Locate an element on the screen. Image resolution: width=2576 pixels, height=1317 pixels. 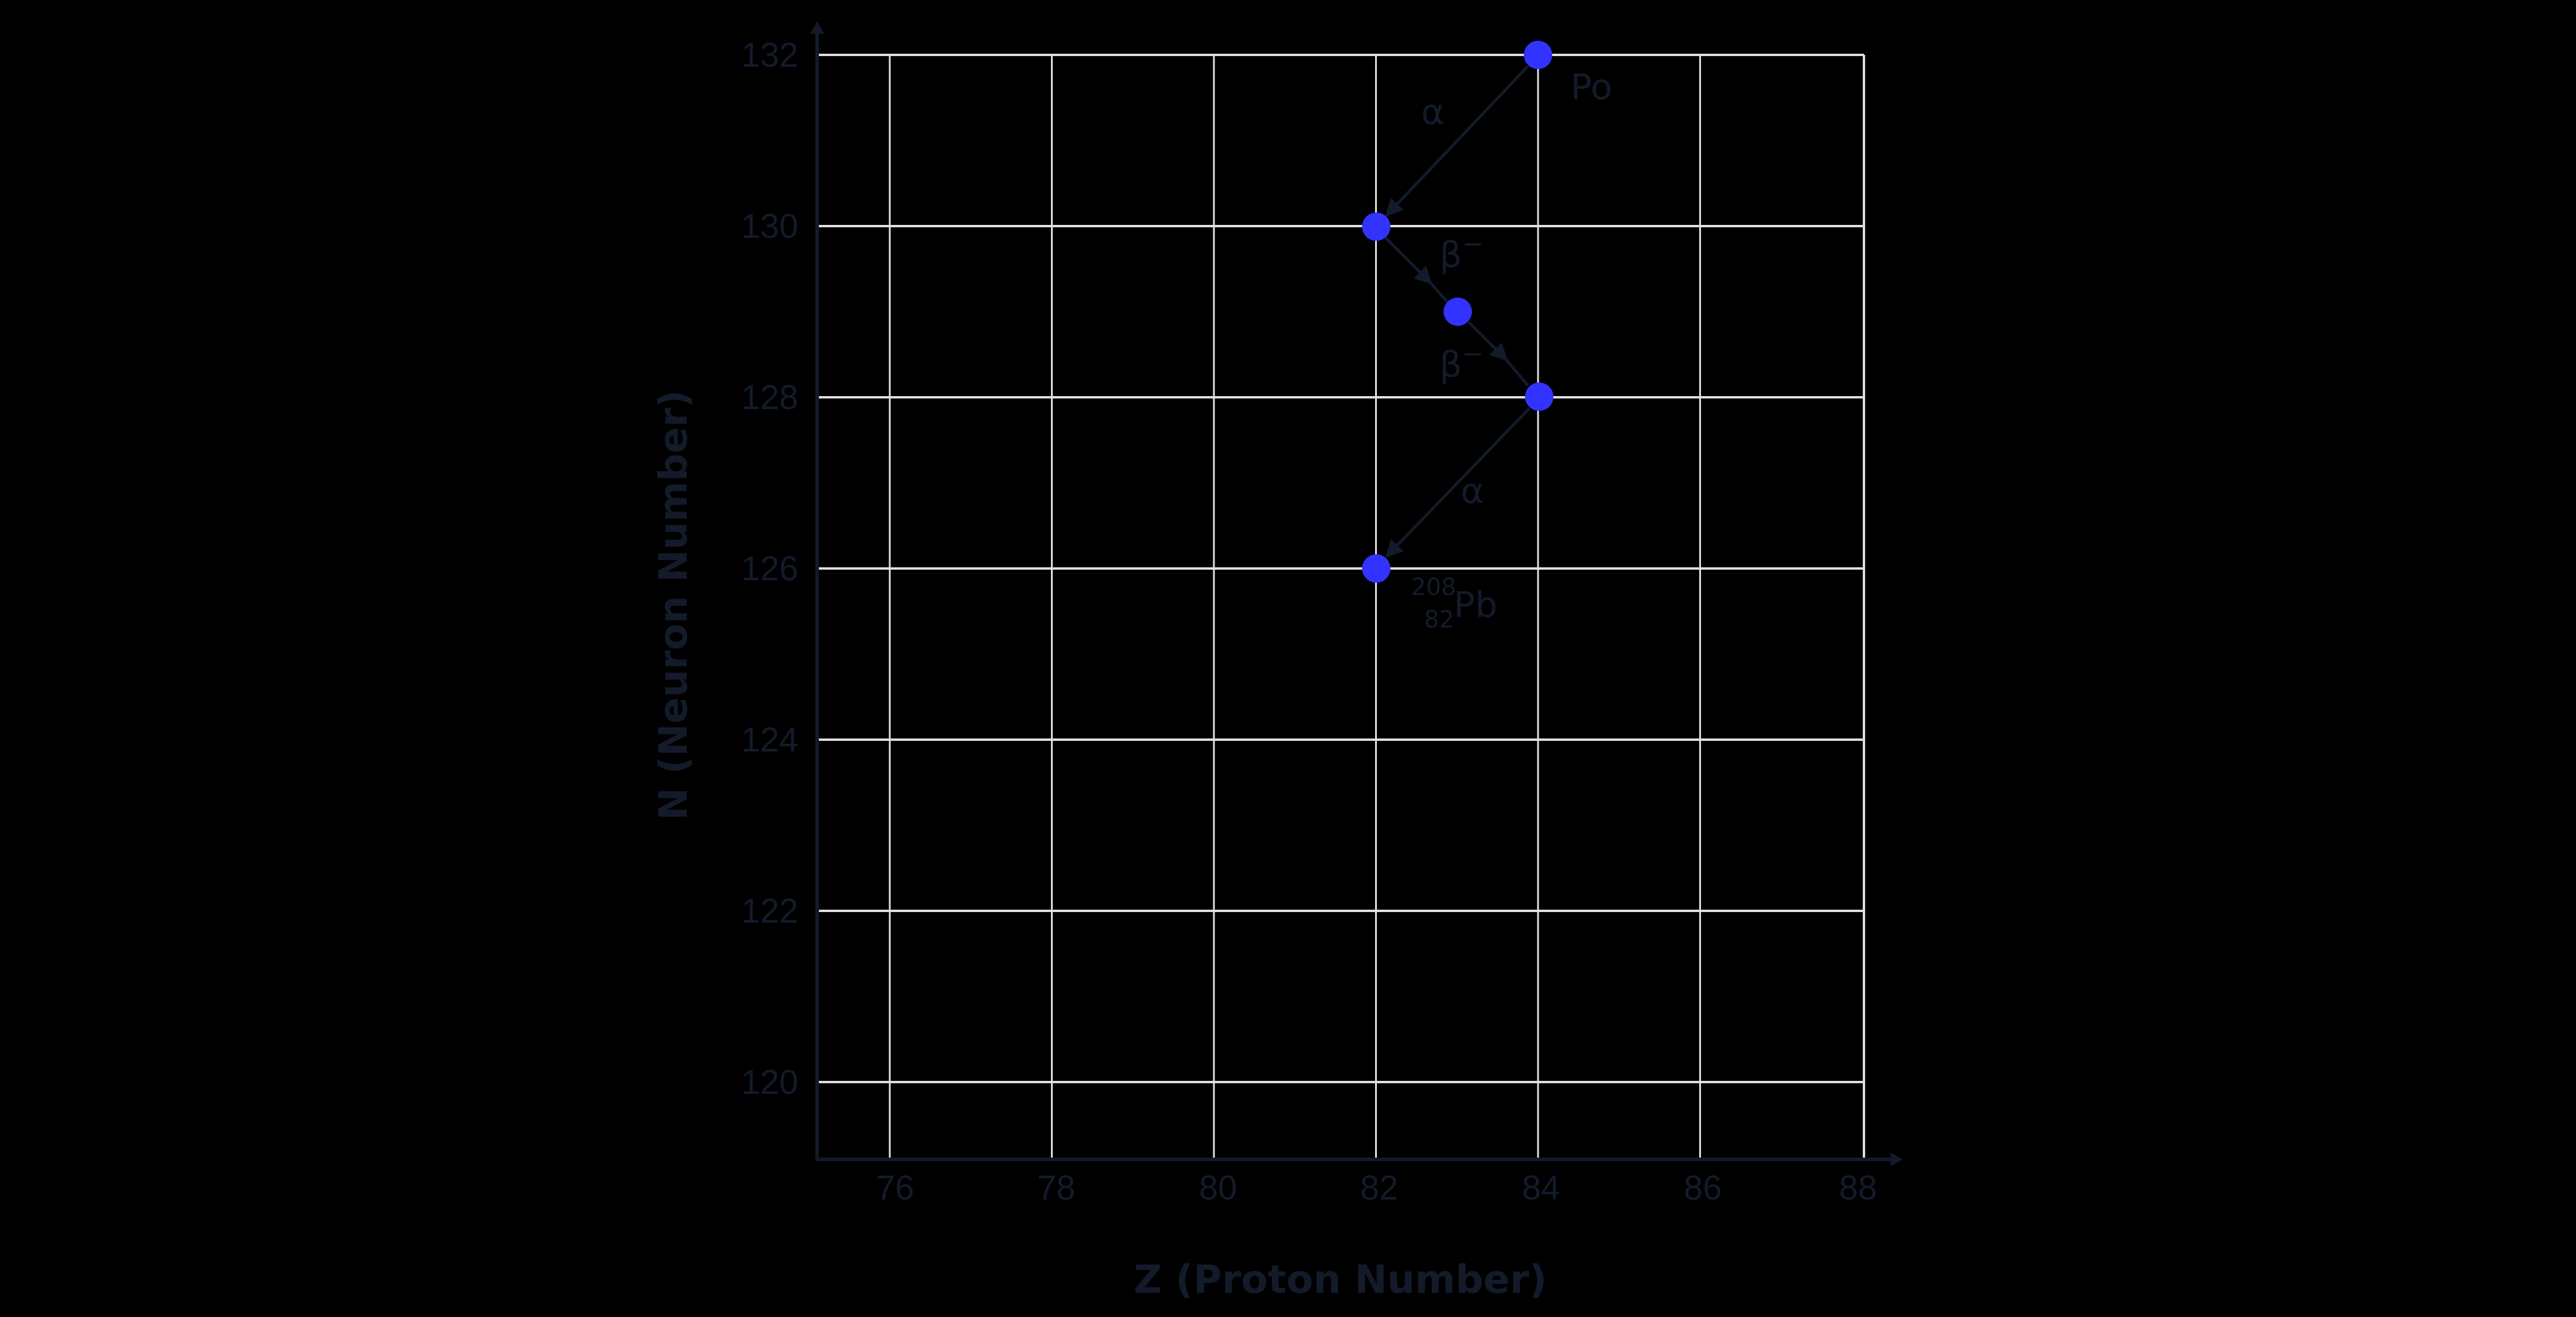
beta-label-2: β− is located at coordinates (1461, 362).